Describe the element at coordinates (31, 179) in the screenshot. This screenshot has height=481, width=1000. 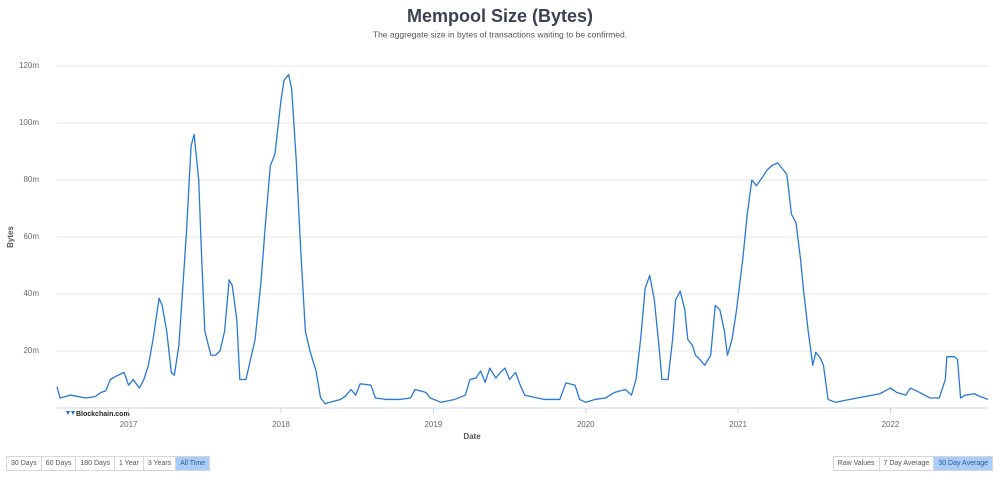
I see `y-tick-label: 80m` at that location.